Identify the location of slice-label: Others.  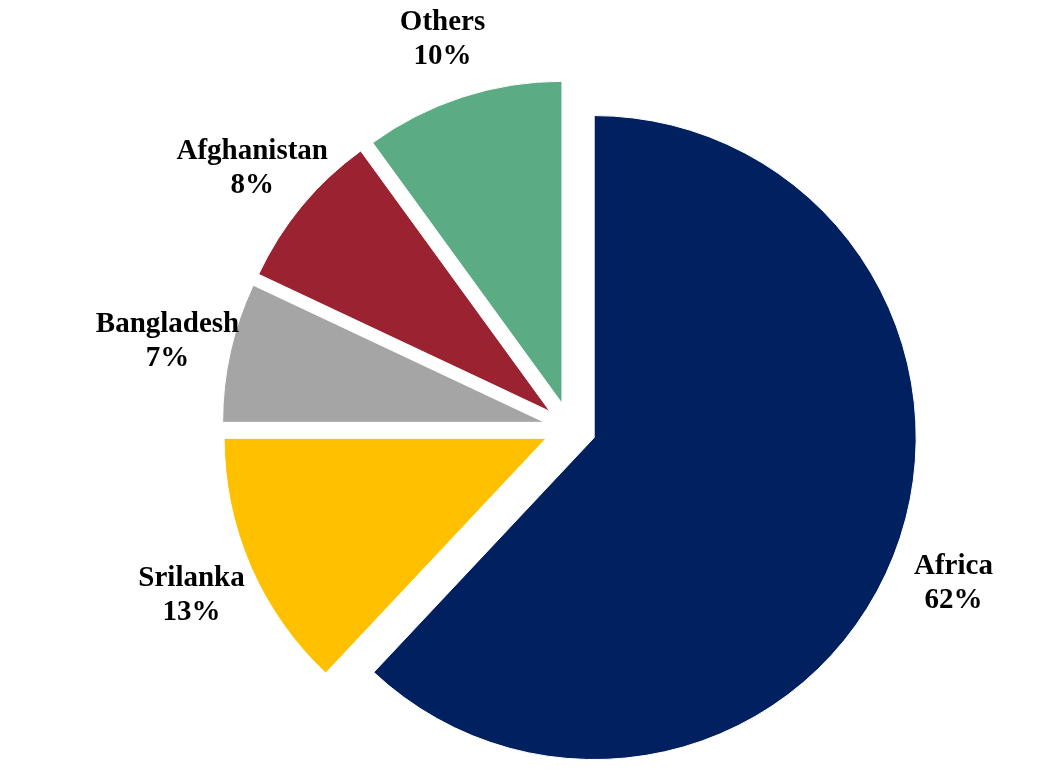
(442, 19).